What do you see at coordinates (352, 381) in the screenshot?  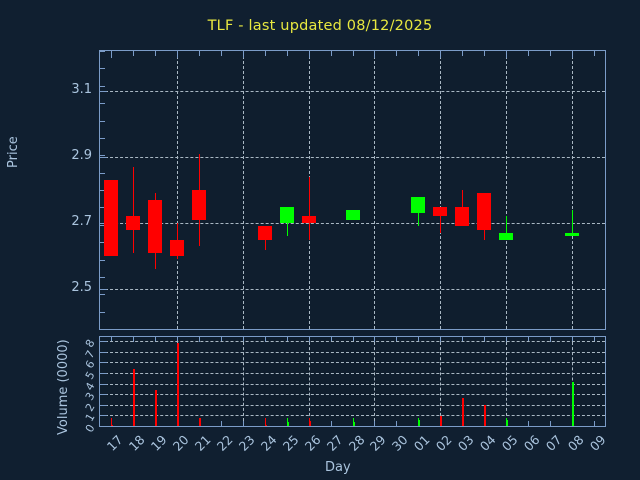 I see `volume-plot-area` at bounding box center [352, 381].